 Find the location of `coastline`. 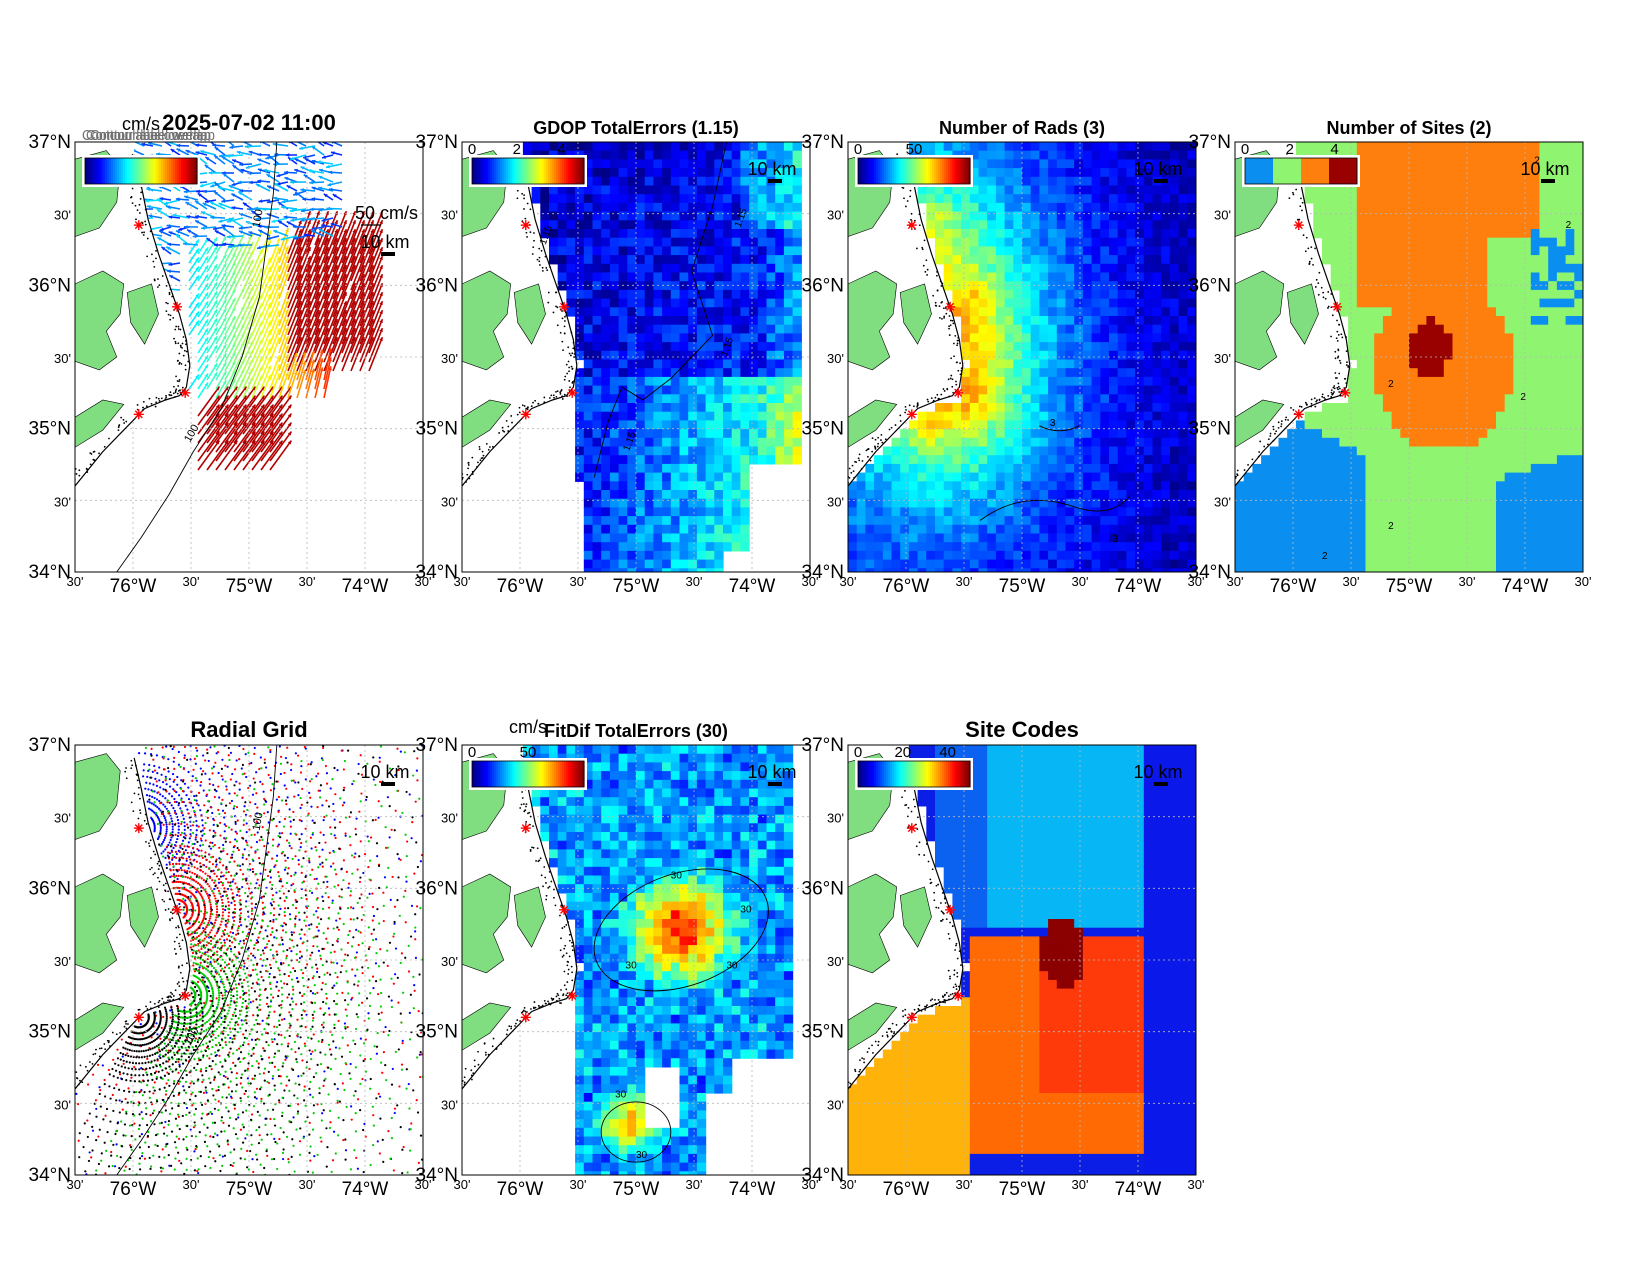

coastline is located at coordinates (133, 320).